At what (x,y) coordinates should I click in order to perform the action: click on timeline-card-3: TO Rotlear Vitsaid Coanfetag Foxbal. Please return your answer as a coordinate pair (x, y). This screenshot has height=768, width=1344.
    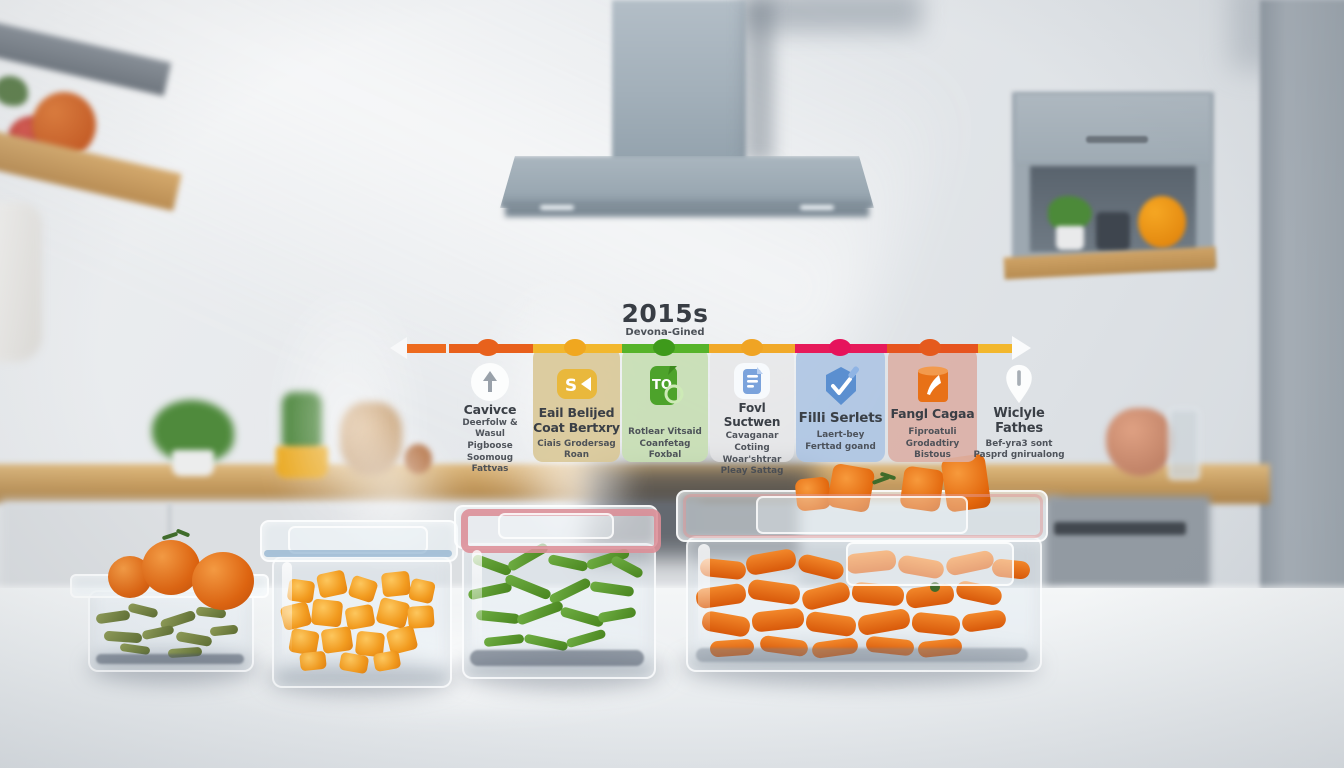
    Looking at the image, I should click on (665, 405).